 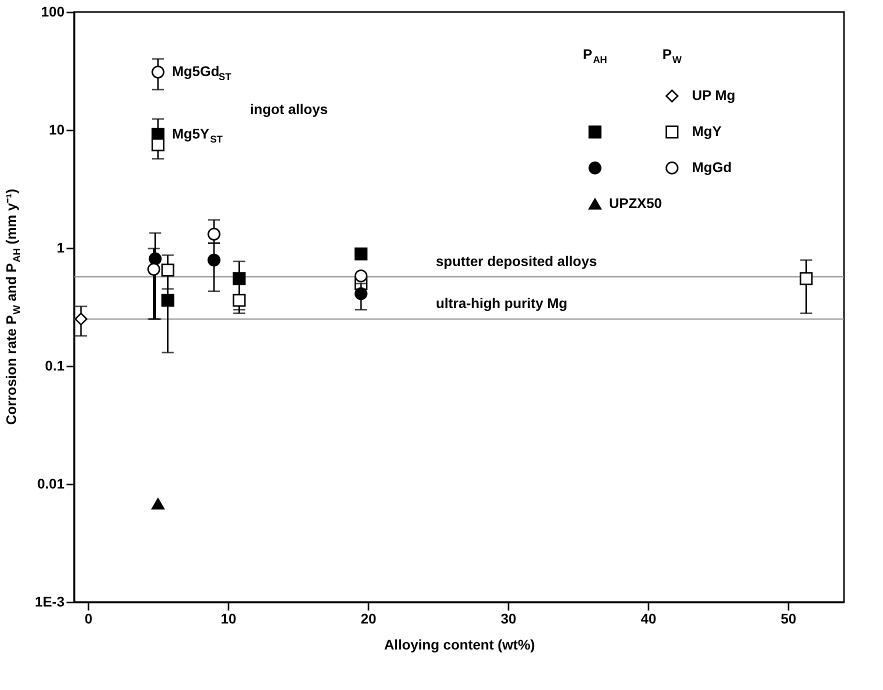 What do you see at coordinates (368, 618) in the screenshot?
I see `x-tick-label: 20` at bounding box center [368, 618].